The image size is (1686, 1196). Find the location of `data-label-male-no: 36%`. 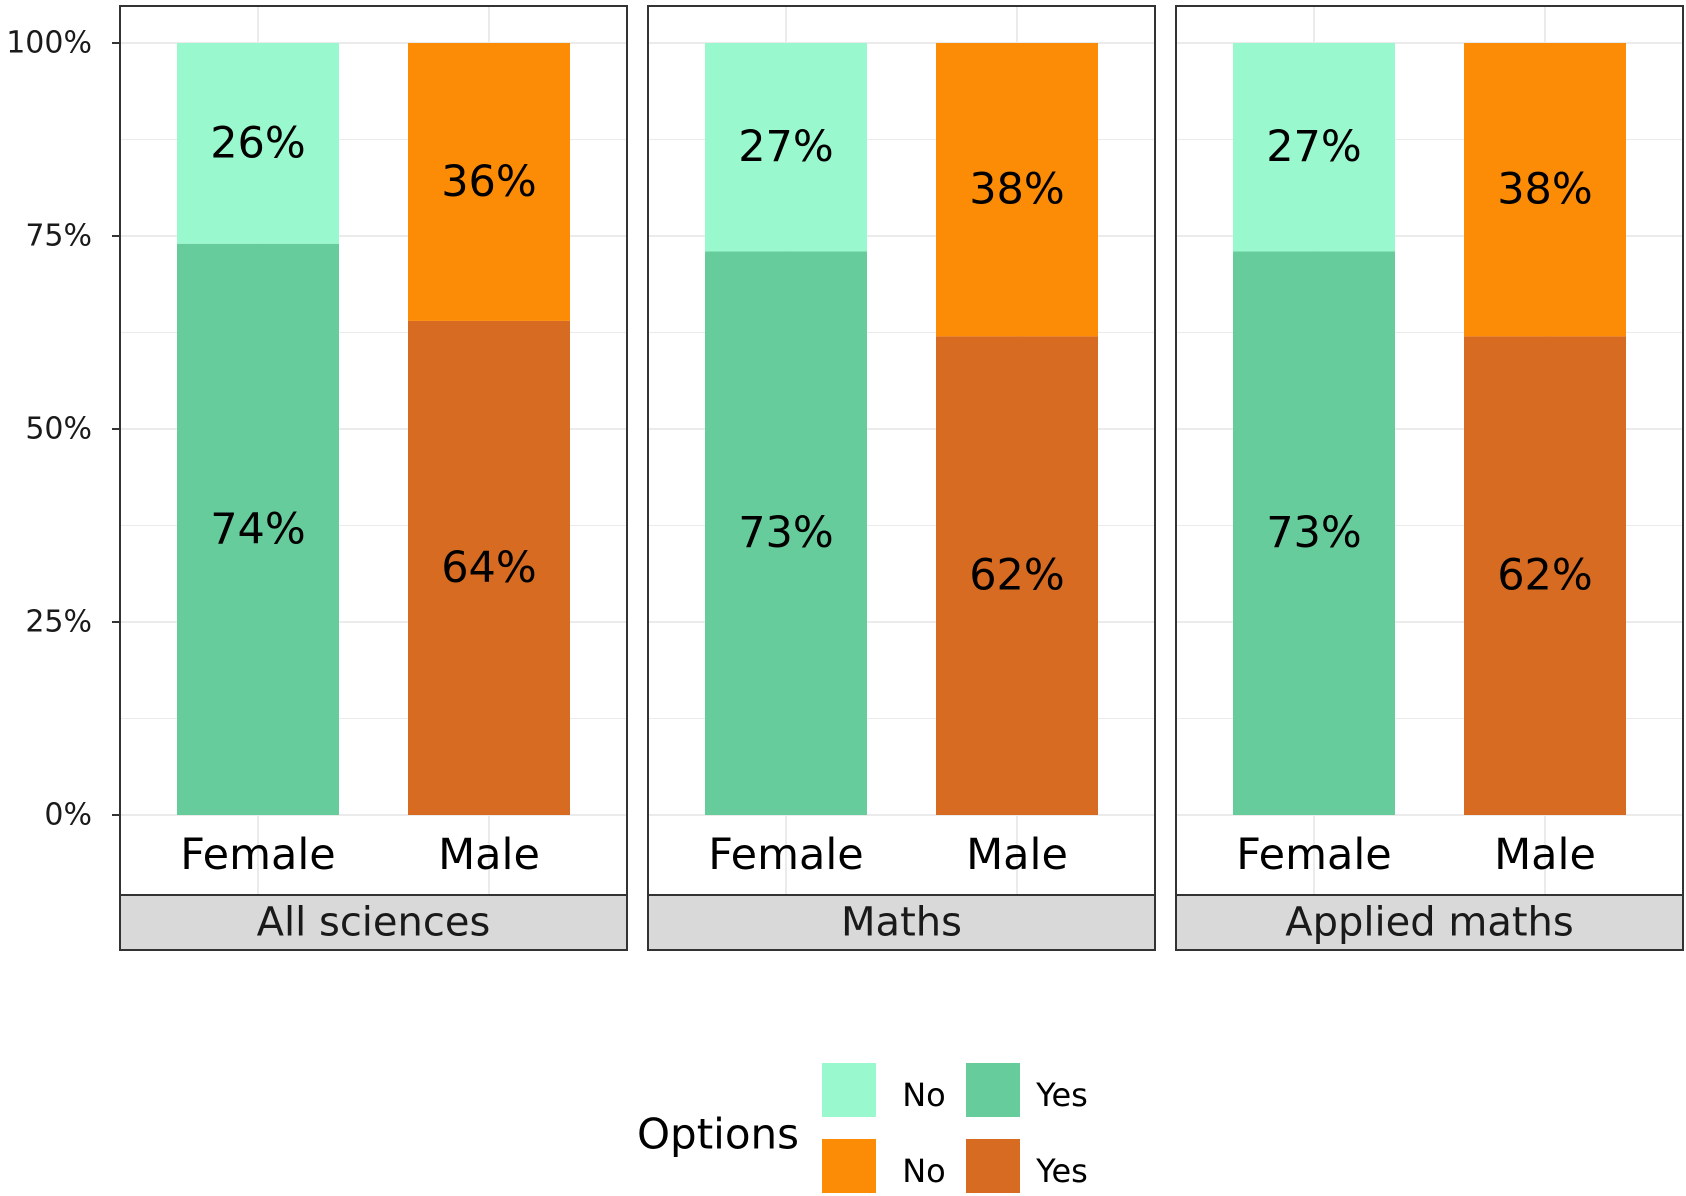

data-label-male-no: 36% is located at coordinates (489, 182).